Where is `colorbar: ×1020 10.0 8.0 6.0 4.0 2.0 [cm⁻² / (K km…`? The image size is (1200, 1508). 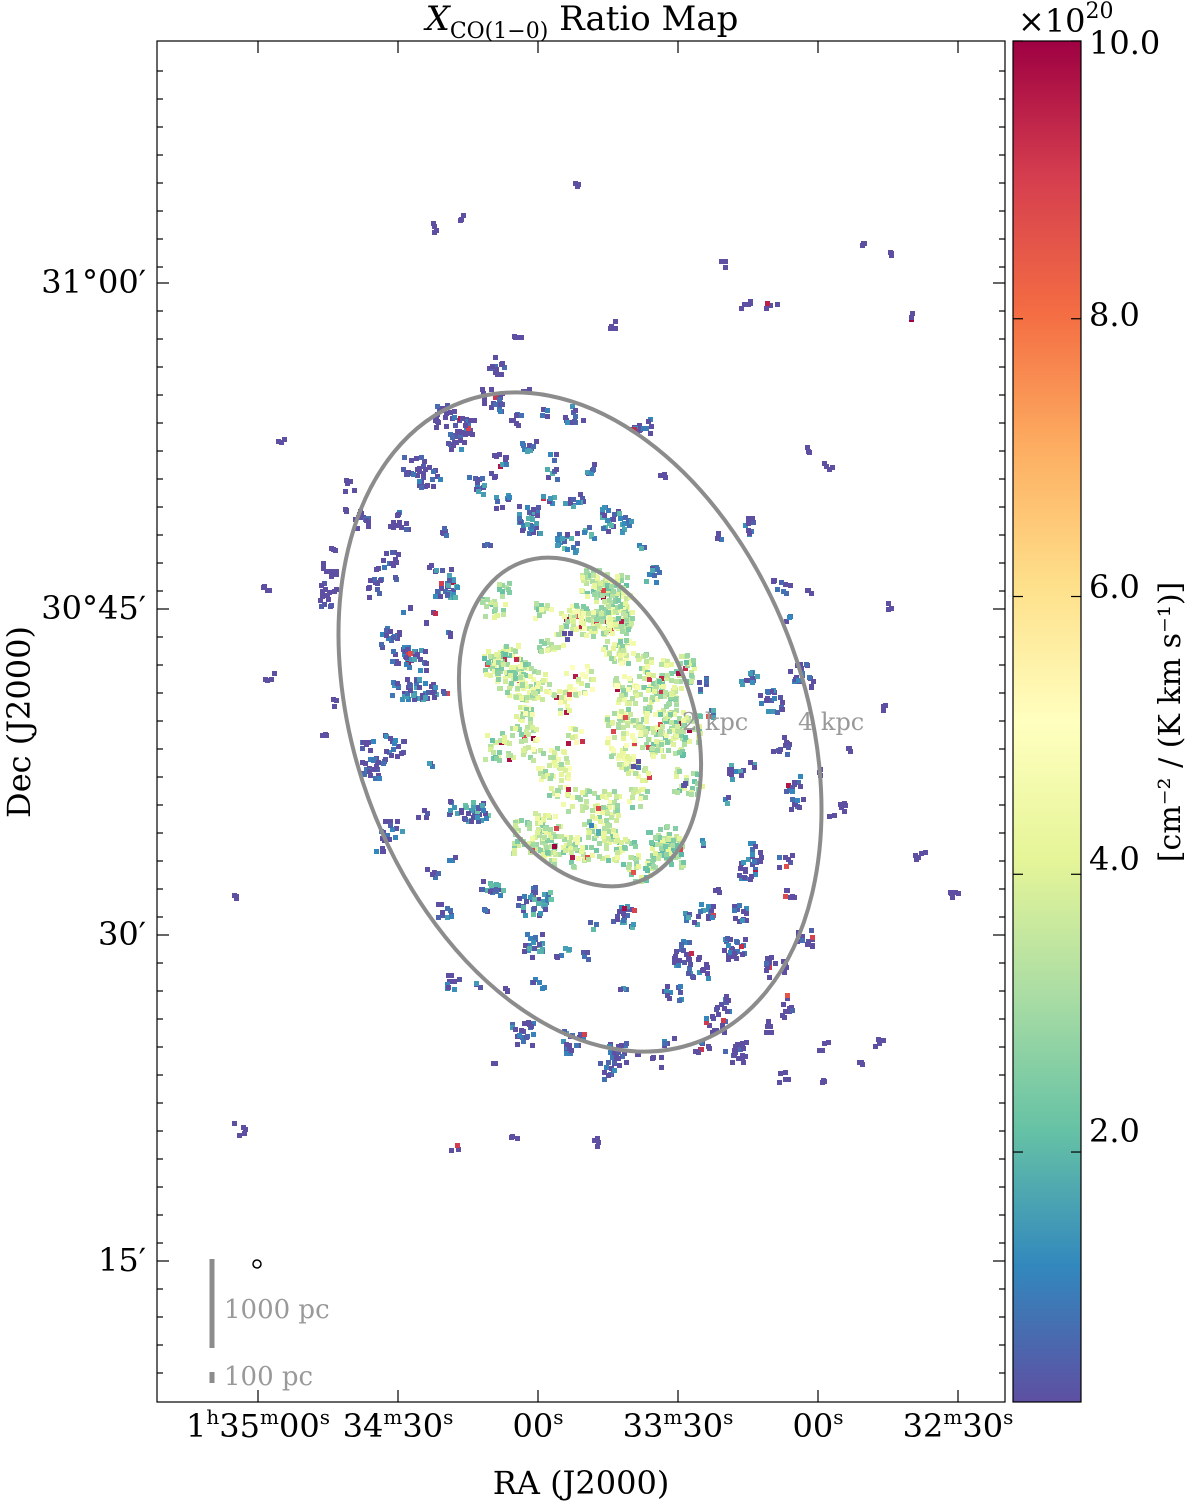 colorbar: ×1020 10.0 8.0 6.0 4.0 2.0 [cm⁻² / (K km… is located at coordinates (1100, 701).